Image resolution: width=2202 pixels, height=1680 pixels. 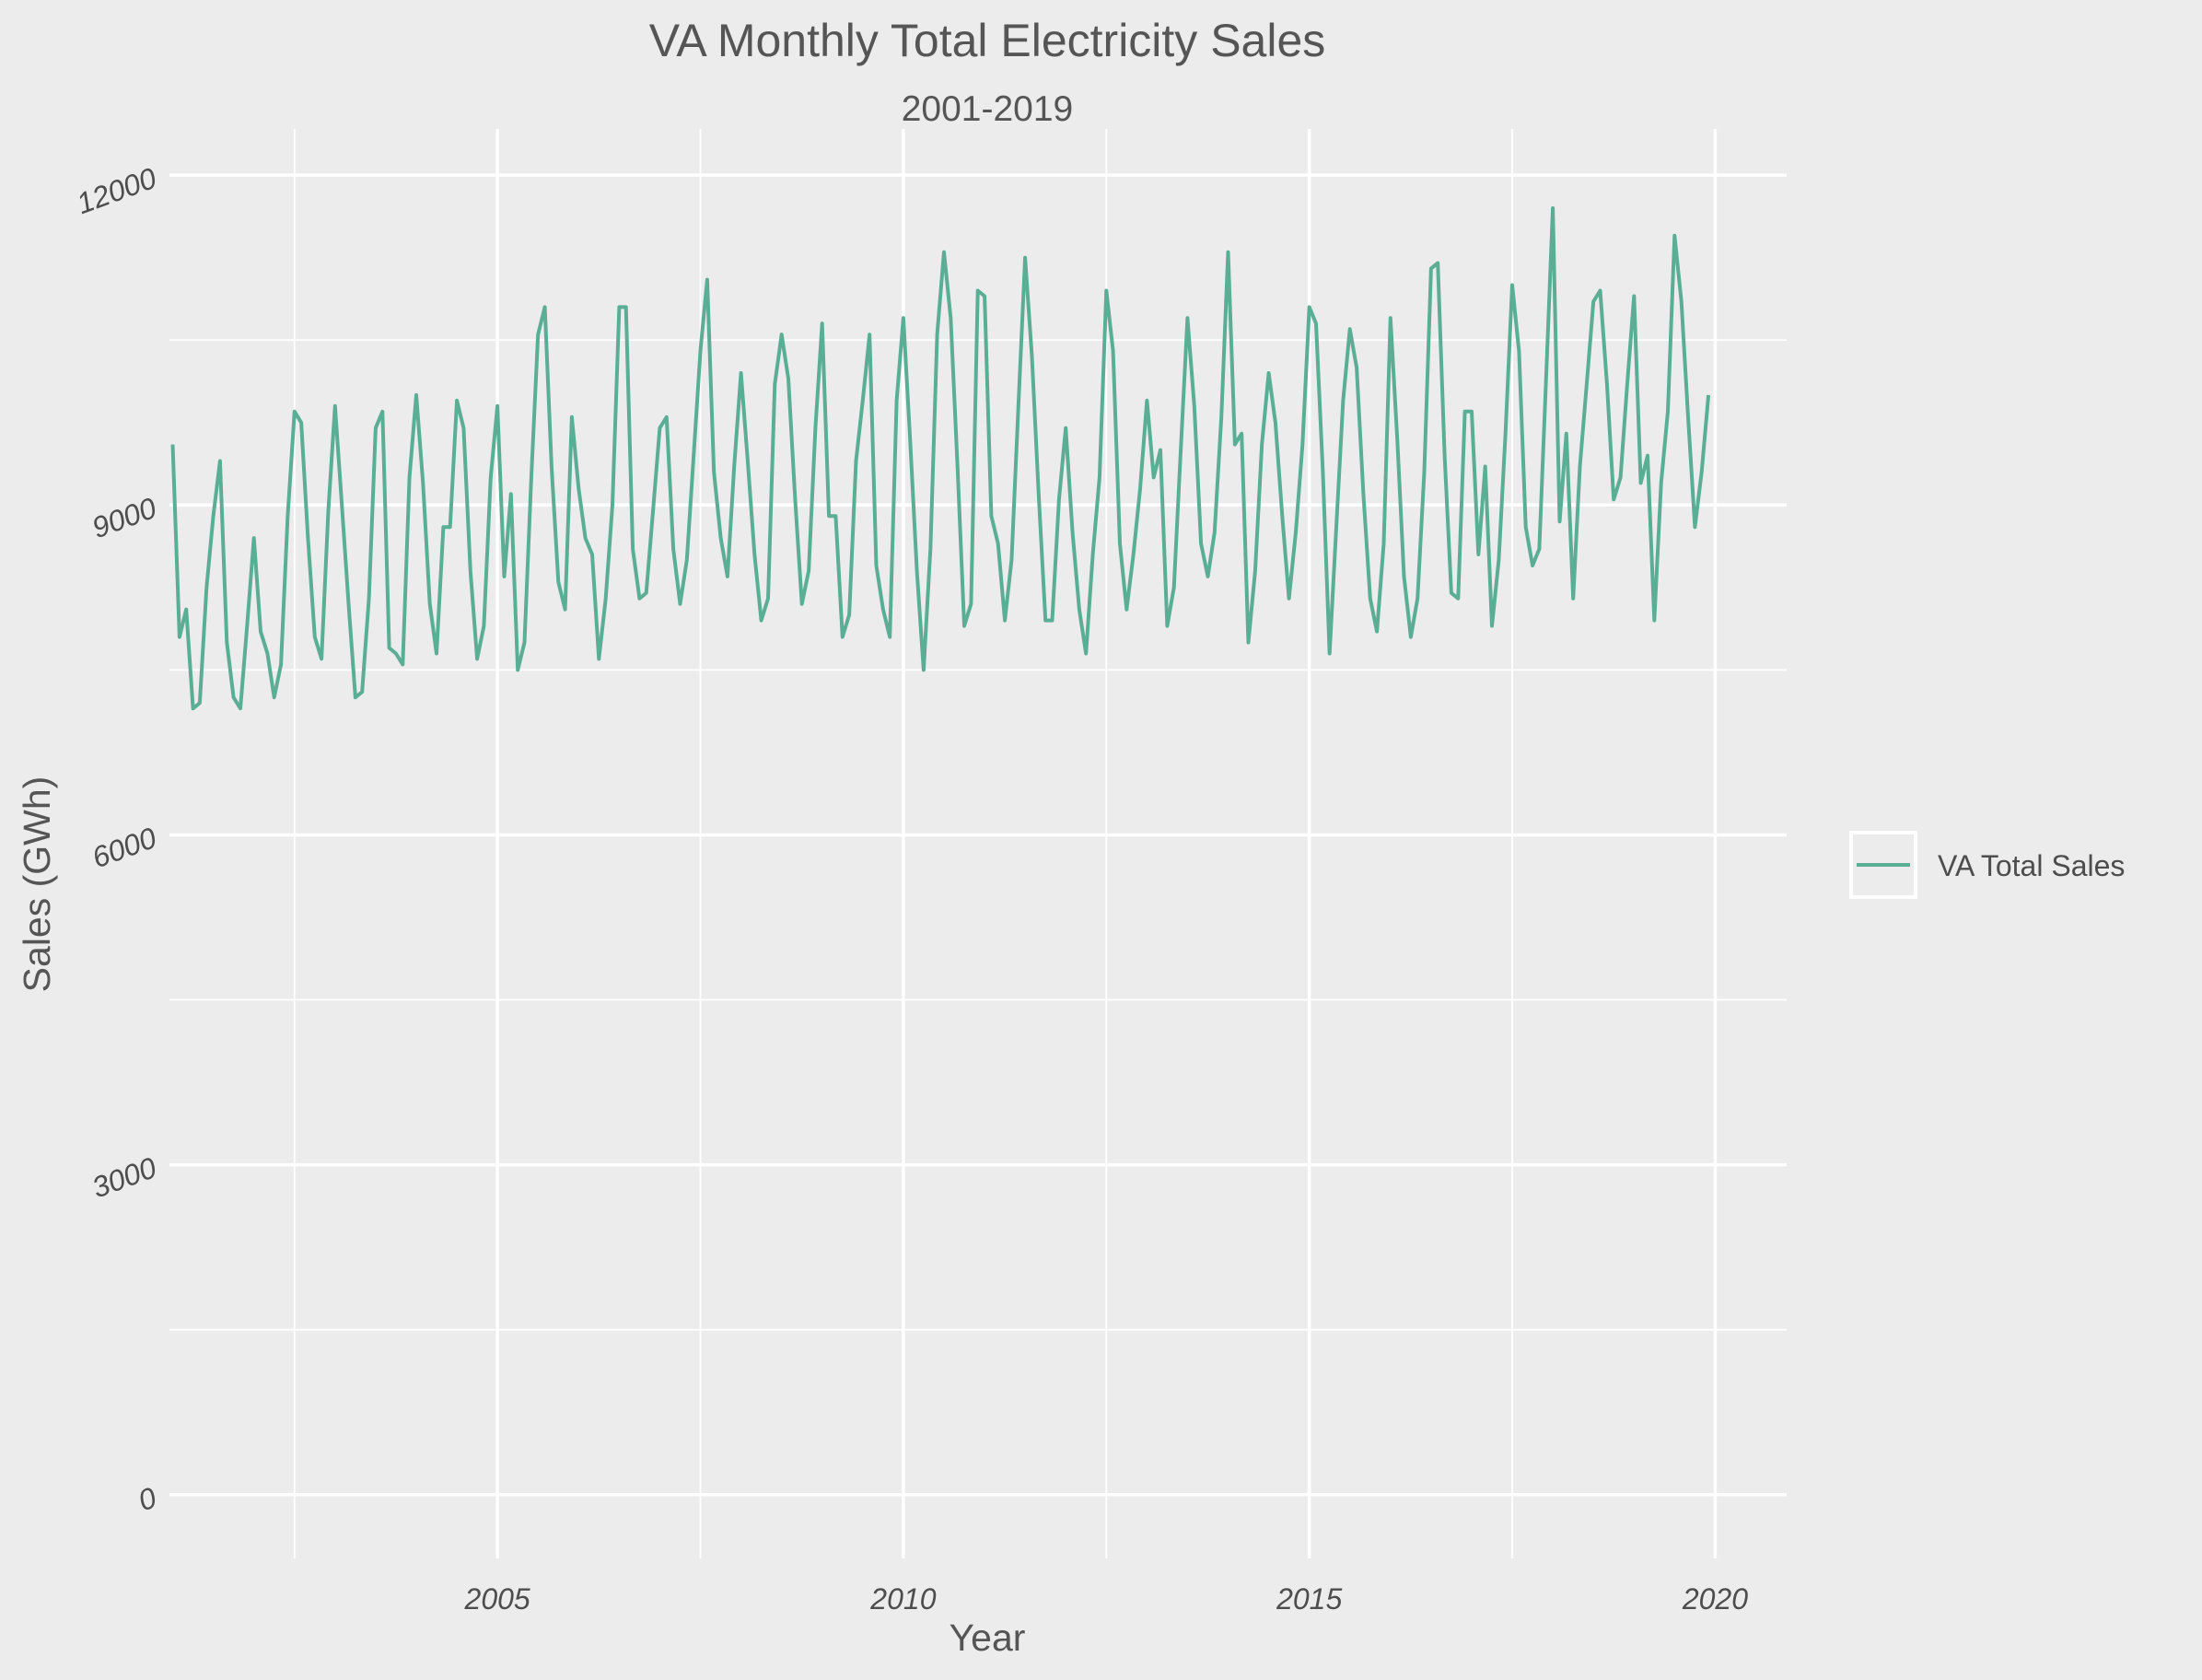 I want to click on legend: VA Total Sales, so click(x=1987, y=865).